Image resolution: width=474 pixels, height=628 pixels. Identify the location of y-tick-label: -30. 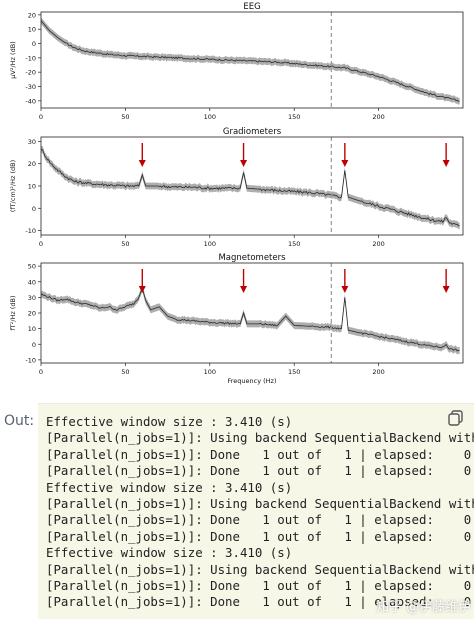
(30, 87).